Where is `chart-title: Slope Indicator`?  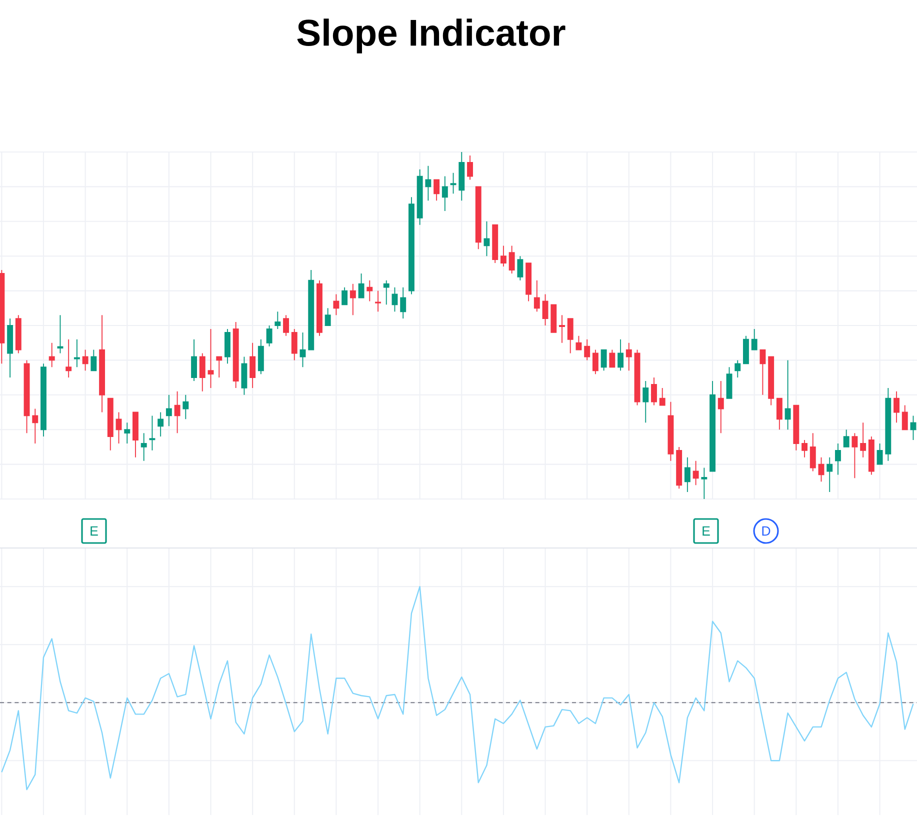 chart-title: Slope Indicator is located at coordinates (431, 36).